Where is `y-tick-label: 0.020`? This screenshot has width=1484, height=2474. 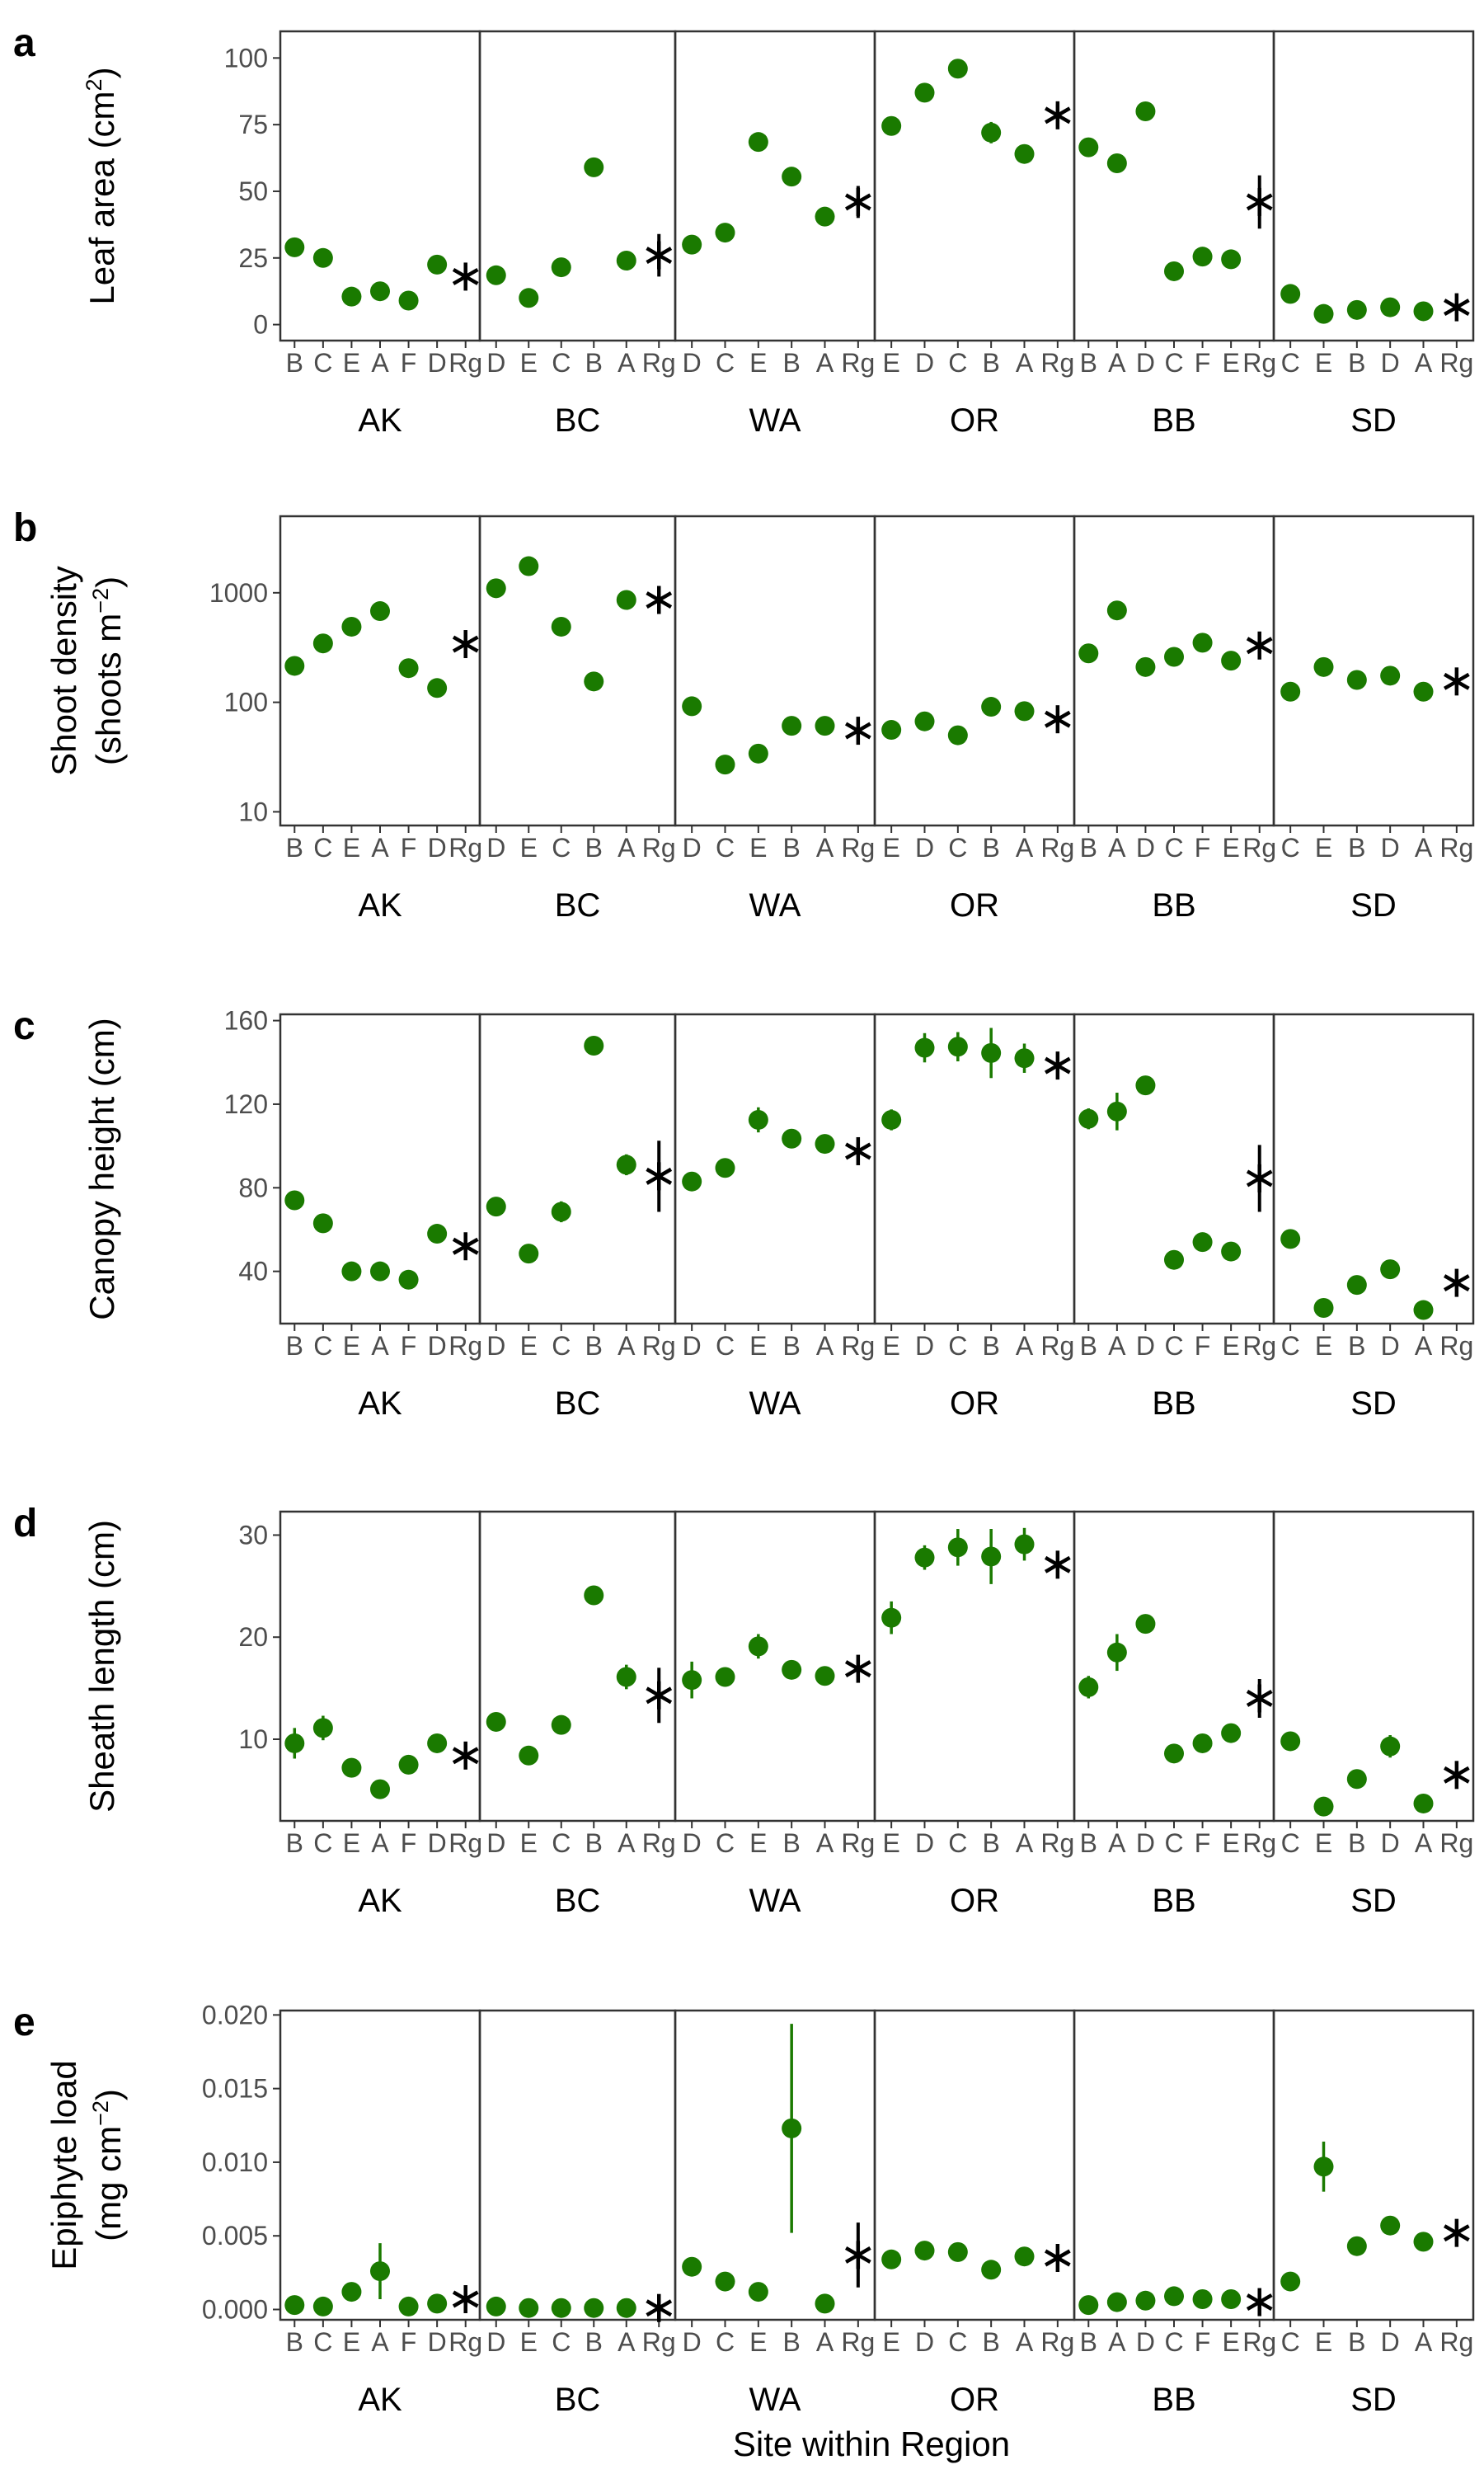
y-tick-label: 0.020 is located at coordinates (235, 2015).